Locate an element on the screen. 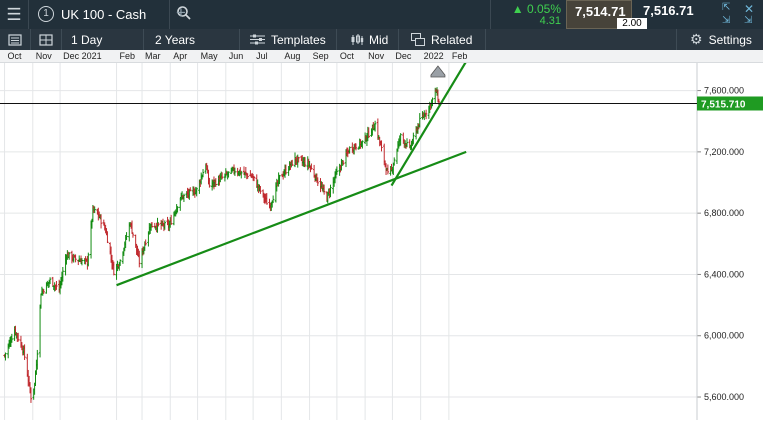 The width and height of the screenshot is (763, 425). time-axis-label: Apr is located at coordinates (180, 56).